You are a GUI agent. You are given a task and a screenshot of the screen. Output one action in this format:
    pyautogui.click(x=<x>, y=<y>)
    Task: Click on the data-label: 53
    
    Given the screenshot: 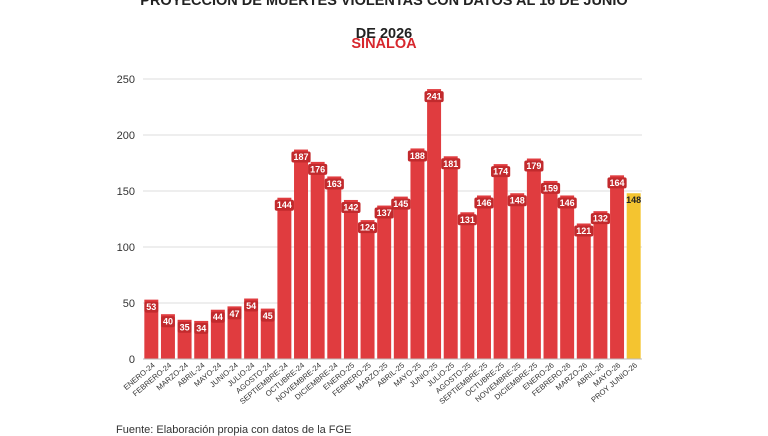 What is the action you would take?
    pyautogui.click(x=151, y=307)
    